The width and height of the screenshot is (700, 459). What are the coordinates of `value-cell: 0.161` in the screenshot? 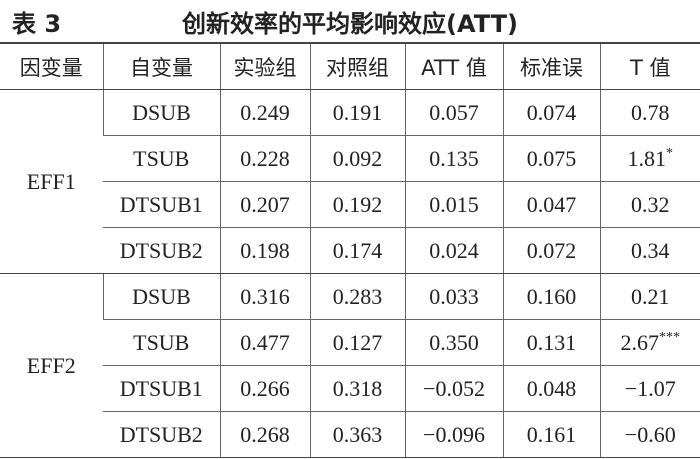 It's located at (551, 434).